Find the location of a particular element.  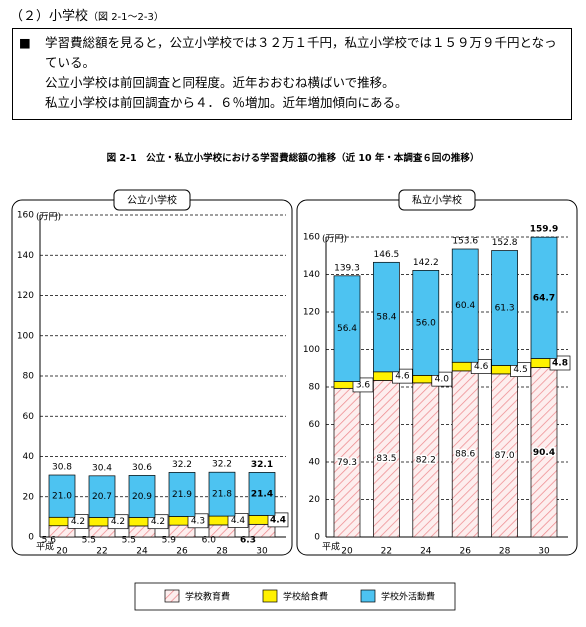

value-label: 20.9 is located at coordinates (142, 497).